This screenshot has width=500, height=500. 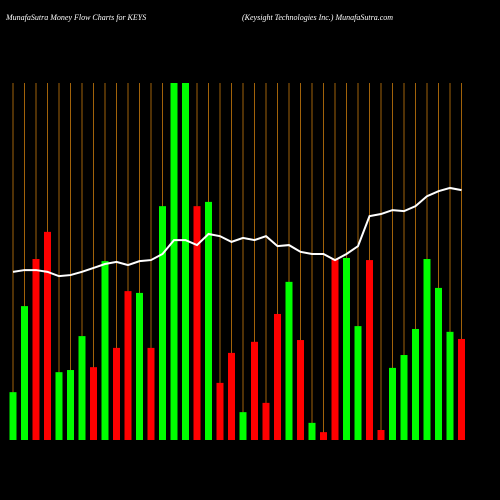 What do you see at coordinates (75, 17) in the screenshot?
I see `chart-title: MunafaSutra Money Flow Charts for KEYS` at bounding box center [75, 17].